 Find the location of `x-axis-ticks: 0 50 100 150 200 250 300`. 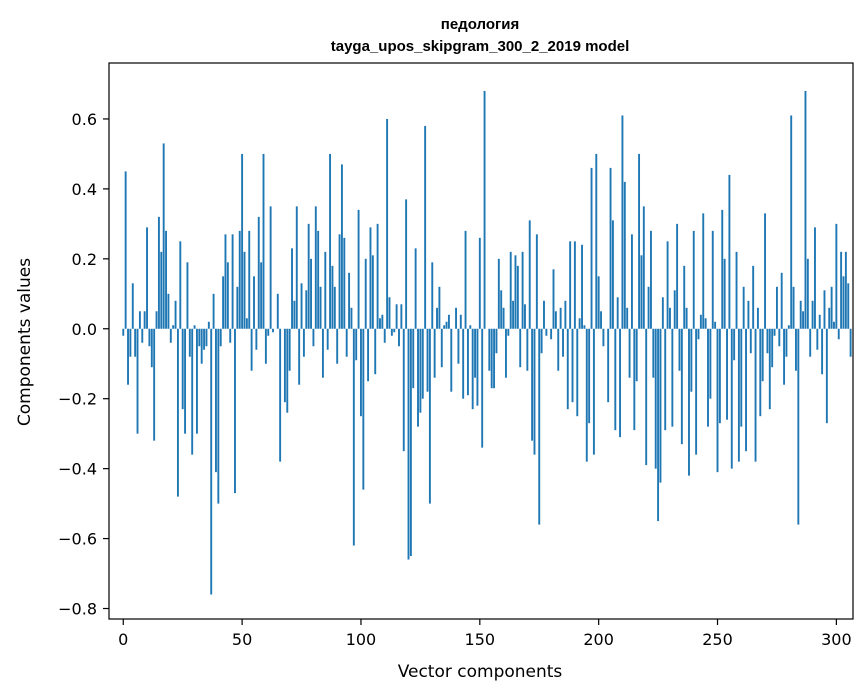

x-axis-ticks: 0 50 100 150 200 250 300 is located at coordinates (485, 634).